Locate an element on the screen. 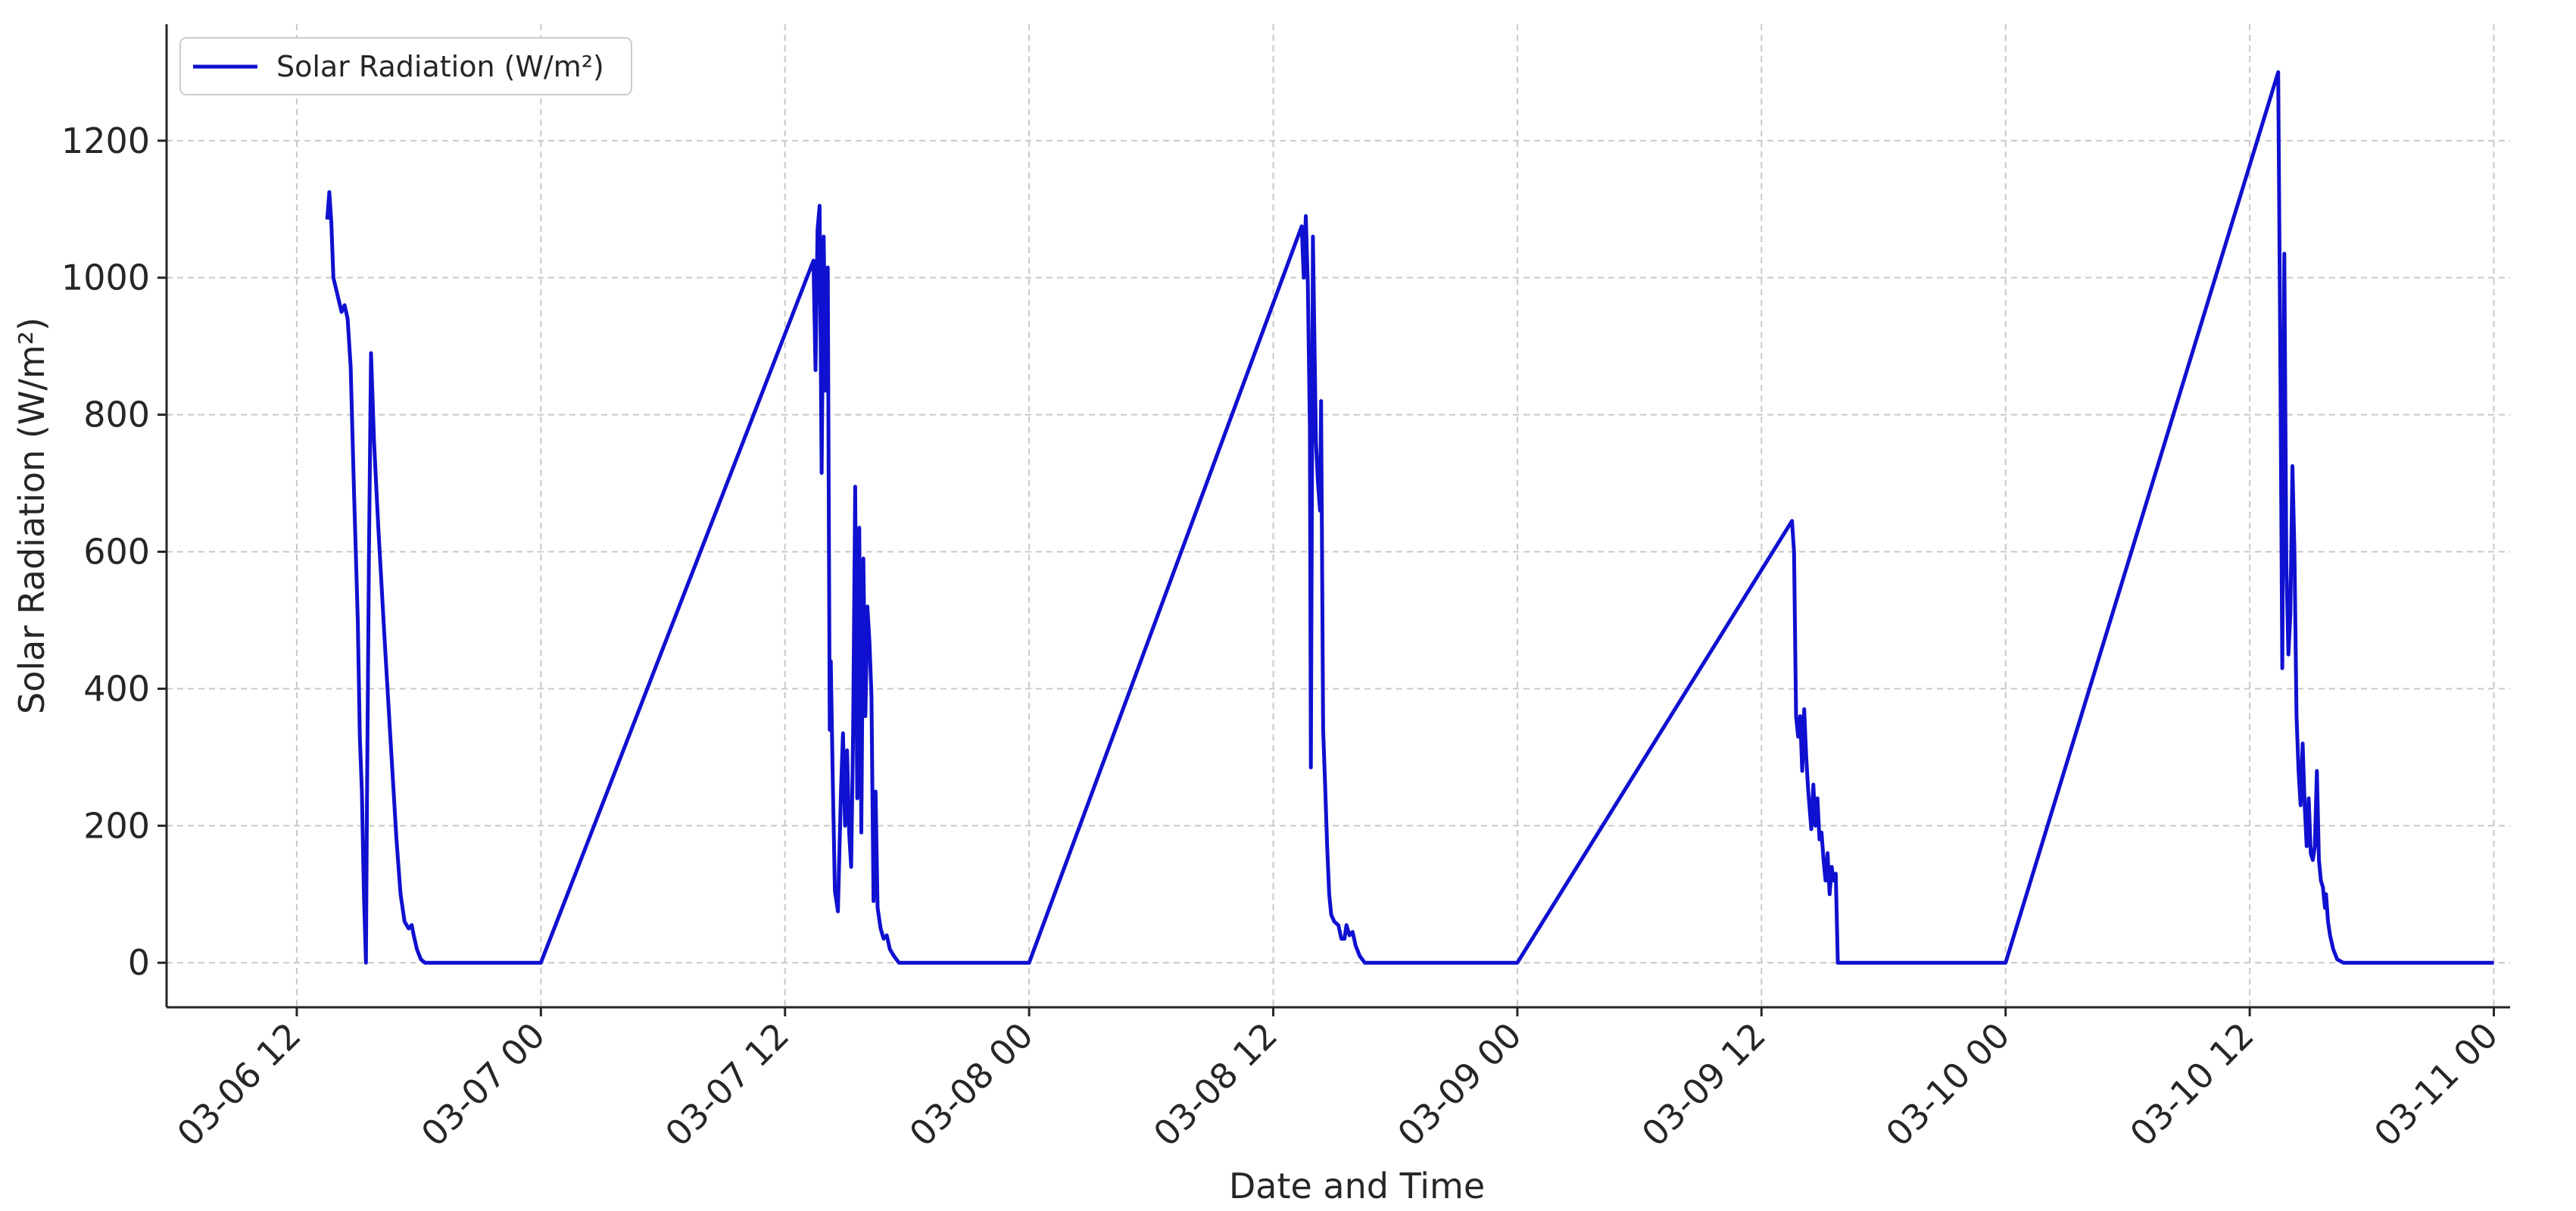  x-tick-label: 03-07 00 is located at coordinates (483, 1084).